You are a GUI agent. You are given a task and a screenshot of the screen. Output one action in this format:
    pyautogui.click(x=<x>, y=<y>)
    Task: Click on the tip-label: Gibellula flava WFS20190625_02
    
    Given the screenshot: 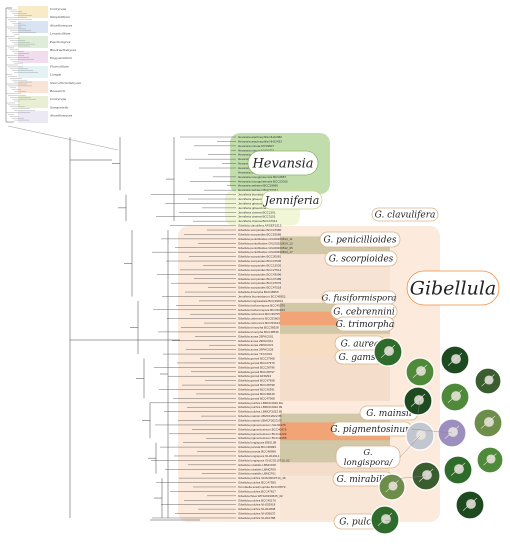 What is the action you would take?
    pyautogui.click(x=260, y=496)
    